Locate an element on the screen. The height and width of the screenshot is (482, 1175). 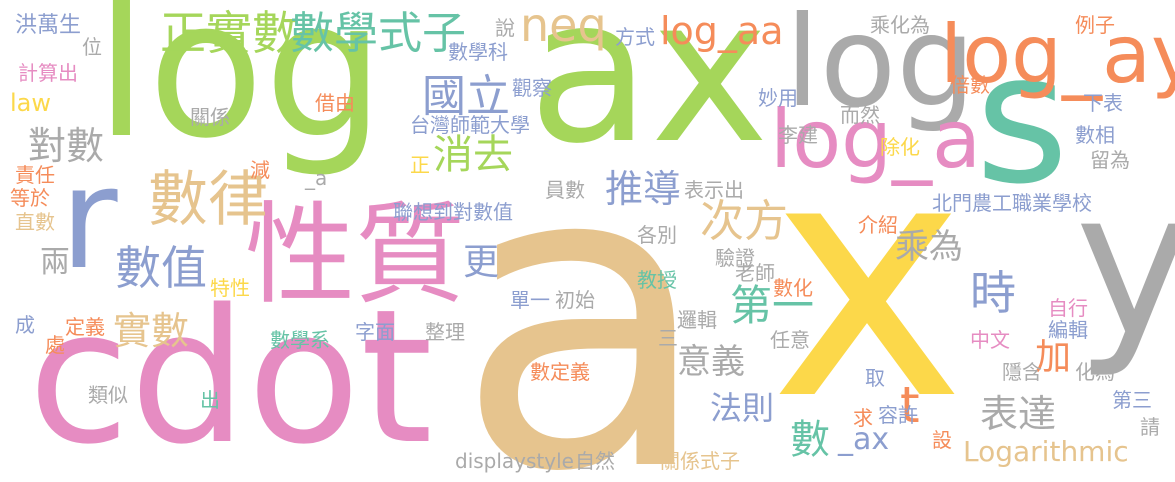
word-90: 隱含 is located at coordinates (1022, 372).